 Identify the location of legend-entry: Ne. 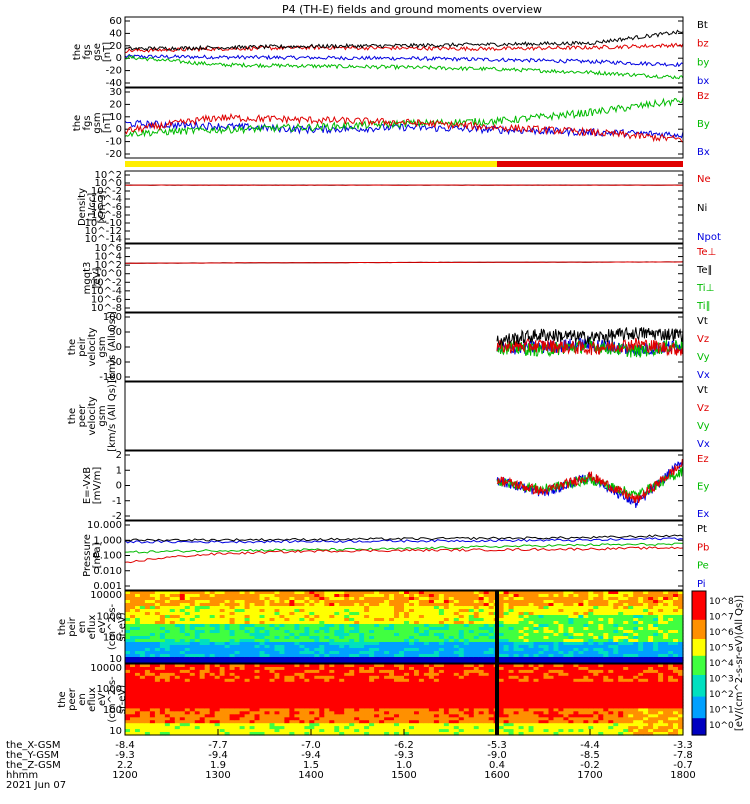
(704, 179).